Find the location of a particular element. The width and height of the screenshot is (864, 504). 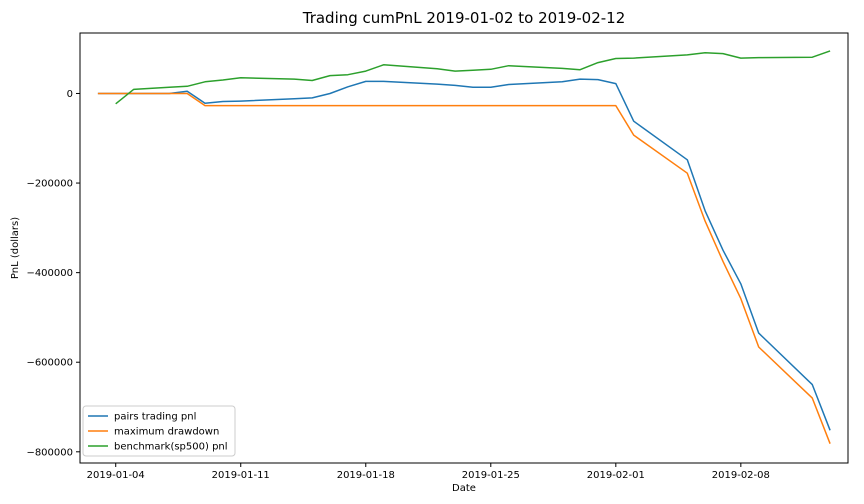

x-tick-label: 2019-01-18 is located at coordinates (366, 475).